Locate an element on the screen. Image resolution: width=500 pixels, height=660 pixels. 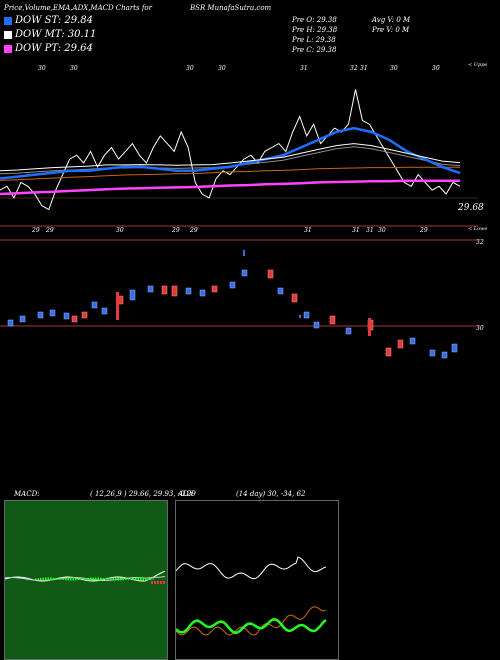
macd-chart is located at coordinates (85, 577).